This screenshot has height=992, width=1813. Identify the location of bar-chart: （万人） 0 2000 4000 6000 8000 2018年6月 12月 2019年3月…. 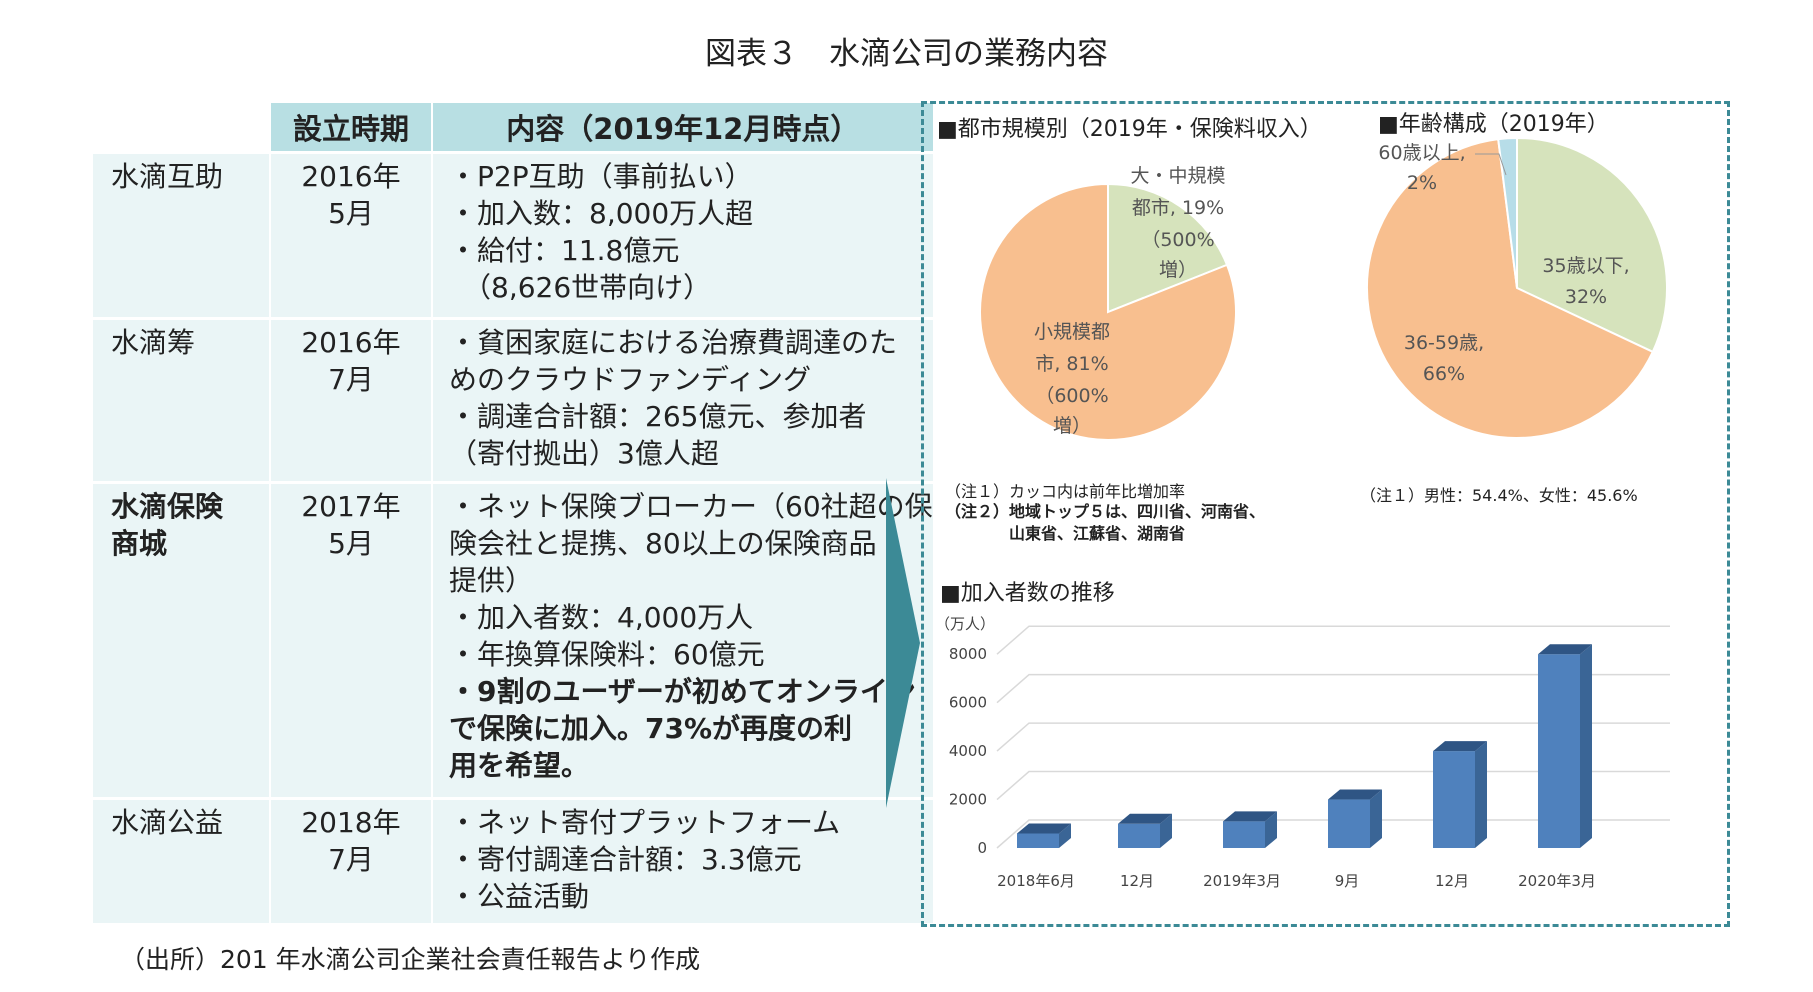
(1302, 752).